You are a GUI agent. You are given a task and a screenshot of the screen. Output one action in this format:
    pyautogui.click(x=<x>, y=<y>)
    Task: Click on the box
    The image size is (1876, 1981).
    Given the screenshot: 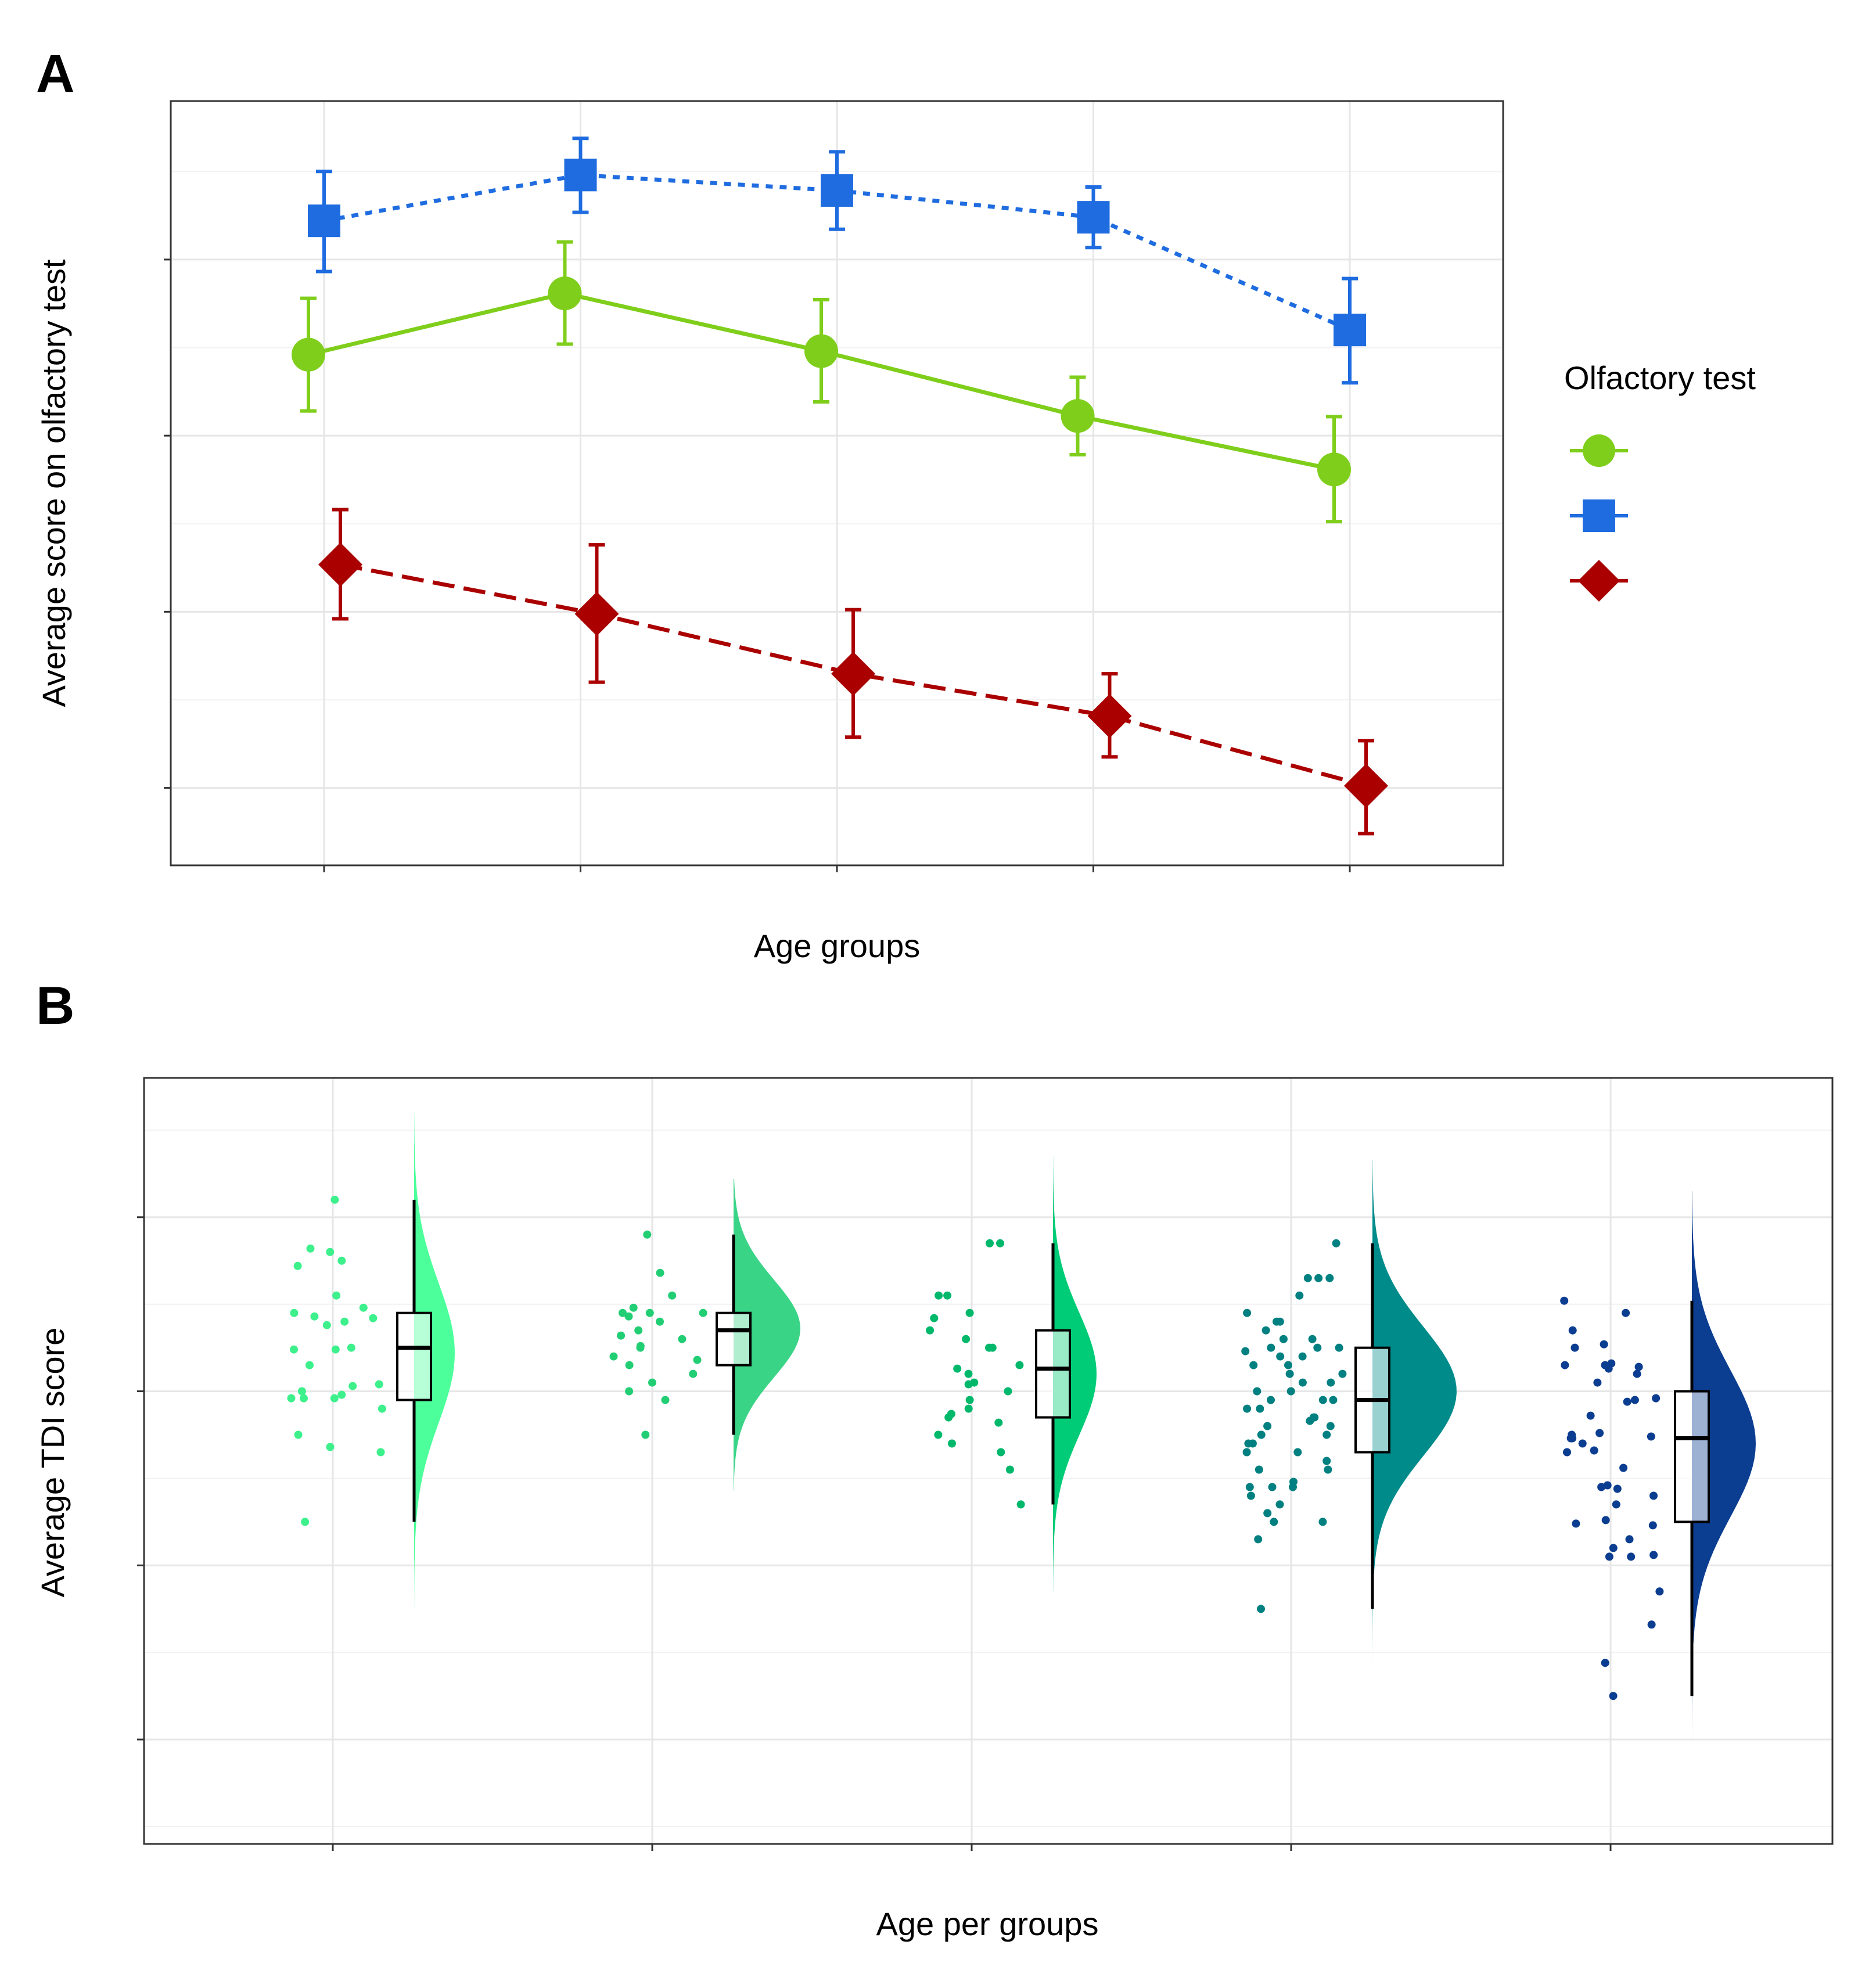 What is the action you would take?
    pyautogui.click(x=734, y=1339)
    